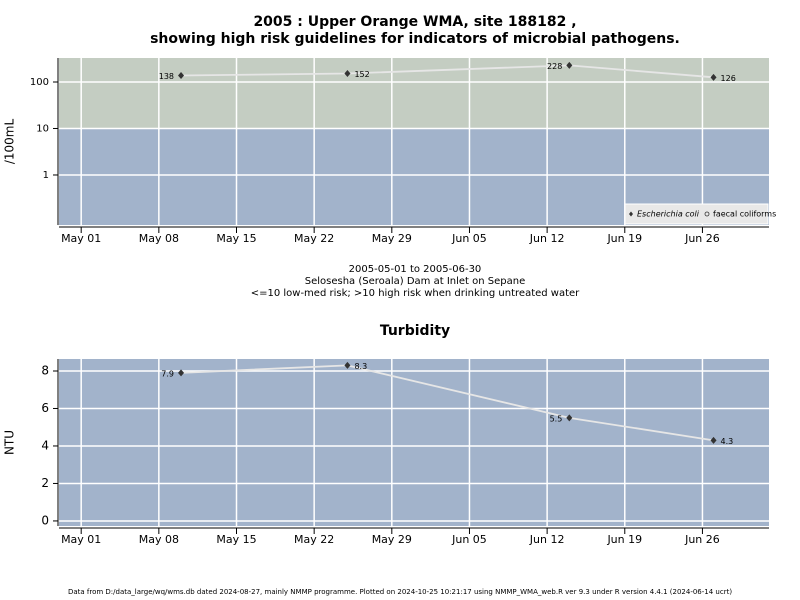 The image size is (800, 600). I want to click on y-tick-label: 100, so click(39, 82).